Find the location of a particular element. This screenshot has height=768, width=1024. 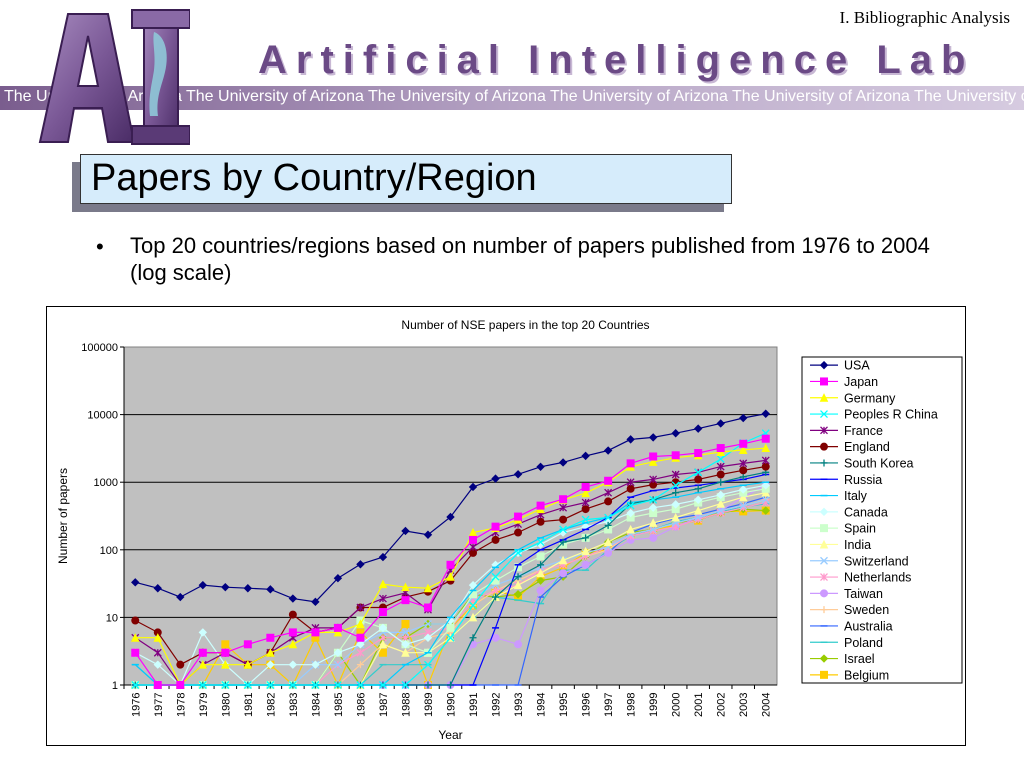

x-tick-label: 1992 is located at coordinates (497, 705).